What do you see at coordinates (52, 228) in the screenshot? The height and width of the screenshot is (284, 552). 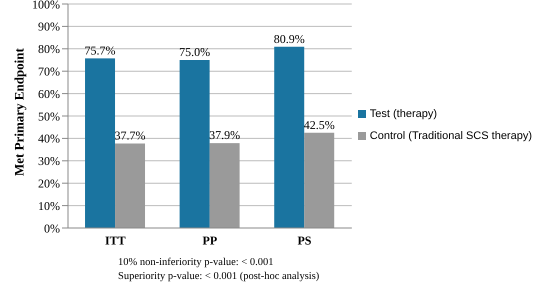 I see `y-tick-label: 0%` at bounding box center [52, 228].